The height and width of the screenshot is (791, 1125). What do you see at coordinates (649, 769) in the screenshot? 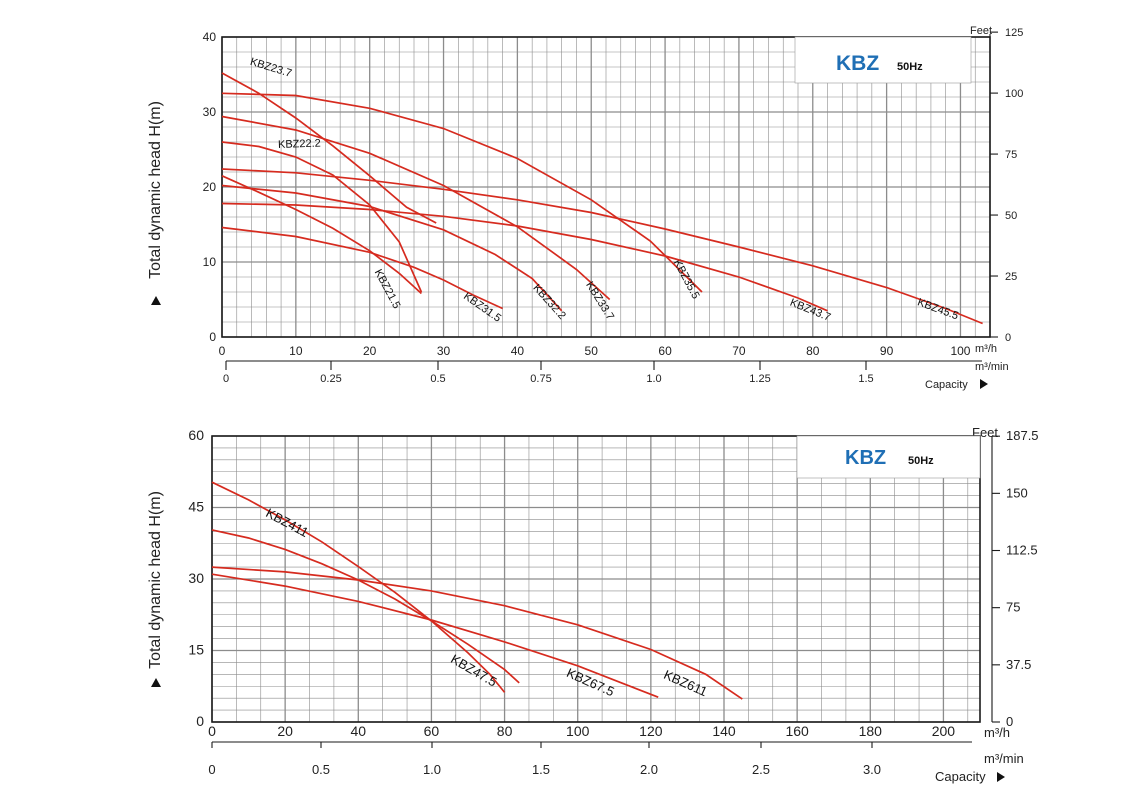
I see `x2-tick-label: 2.0` at bounding box center [649, 769].